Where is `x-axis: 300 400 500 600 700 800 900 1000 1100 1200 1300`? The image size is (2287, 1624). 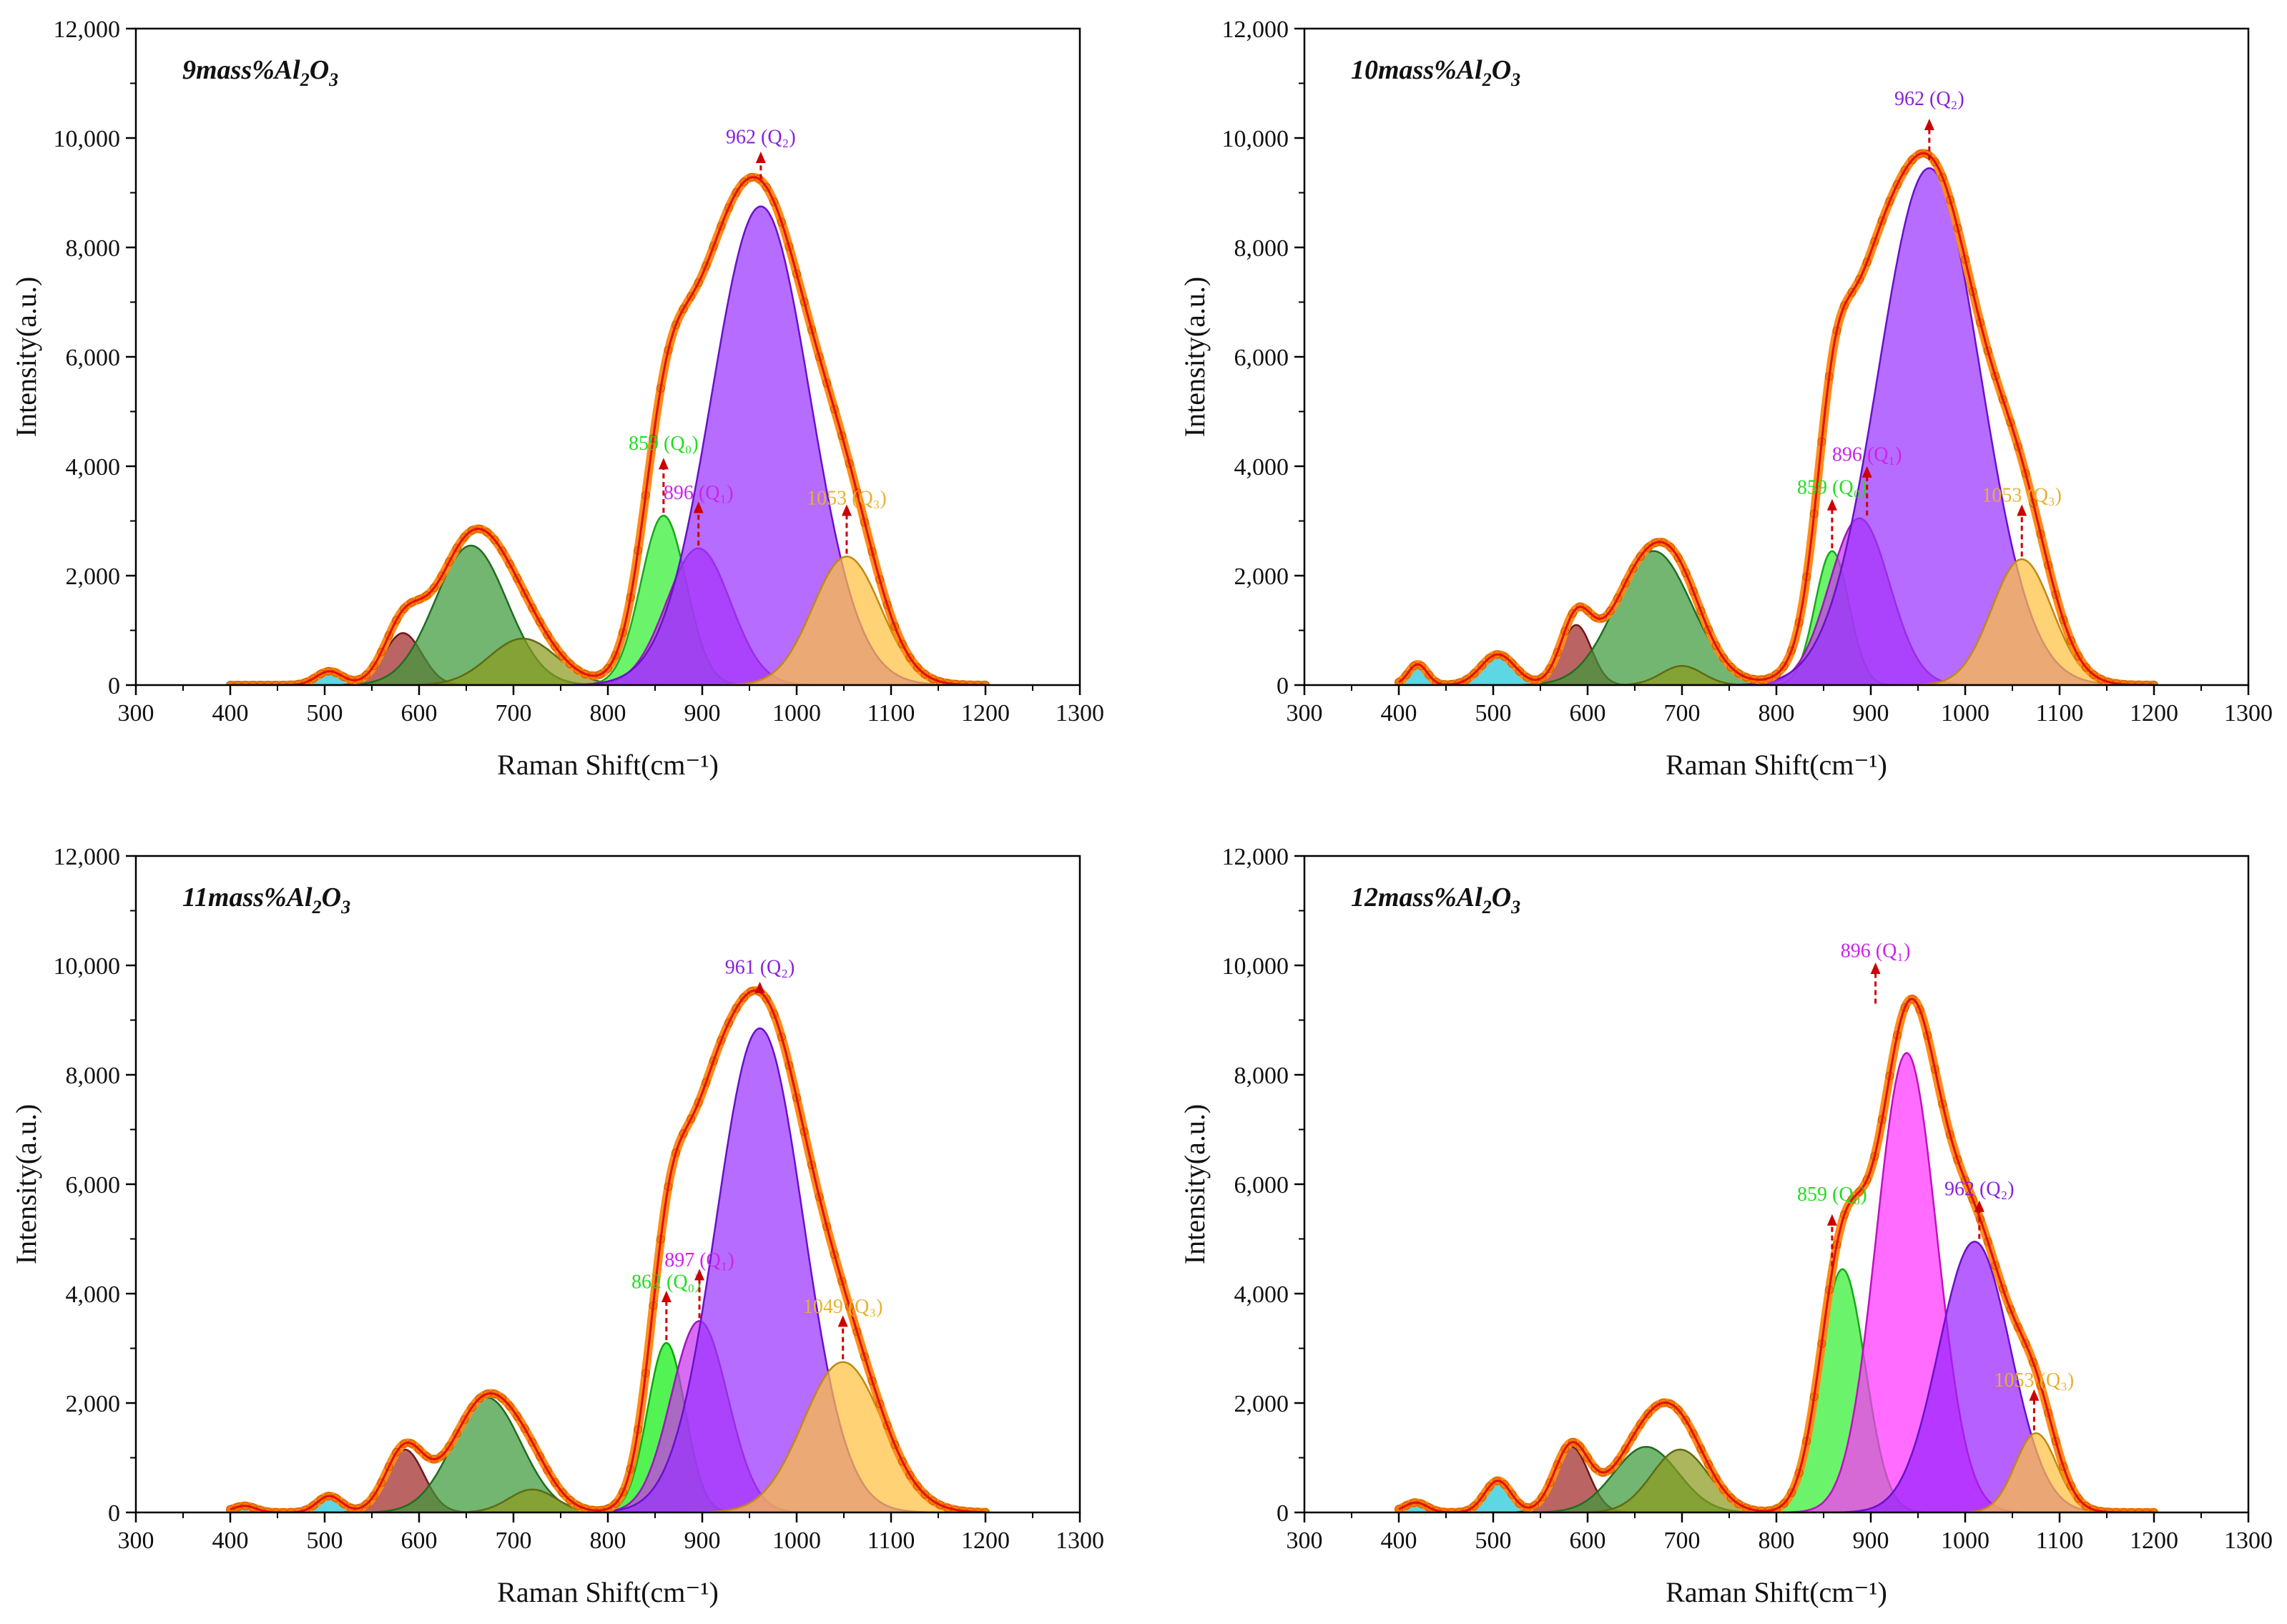
x-axis: 300 400 500 600 700 800 900 1000 1100 1200 1300 is located at coordinates (611, 706).